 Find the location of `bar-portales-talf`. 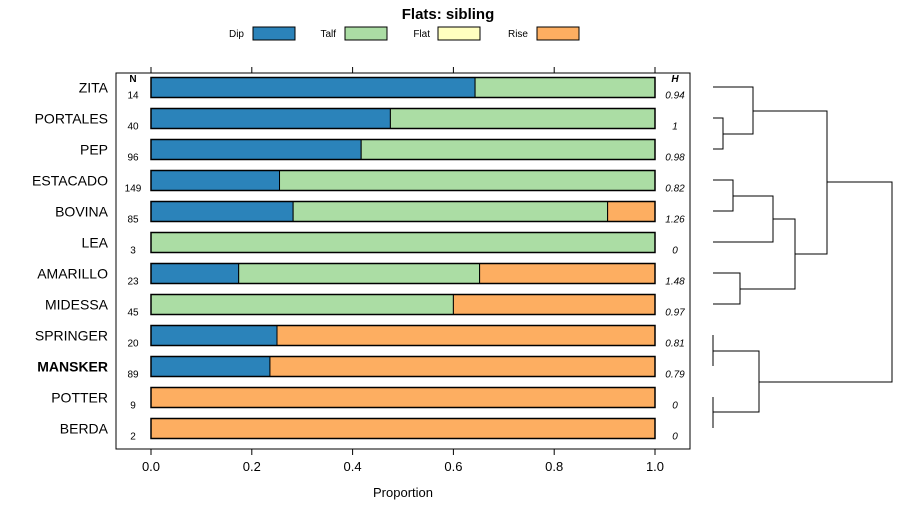

bar-portales-talf is located at coordinates (522, 118).